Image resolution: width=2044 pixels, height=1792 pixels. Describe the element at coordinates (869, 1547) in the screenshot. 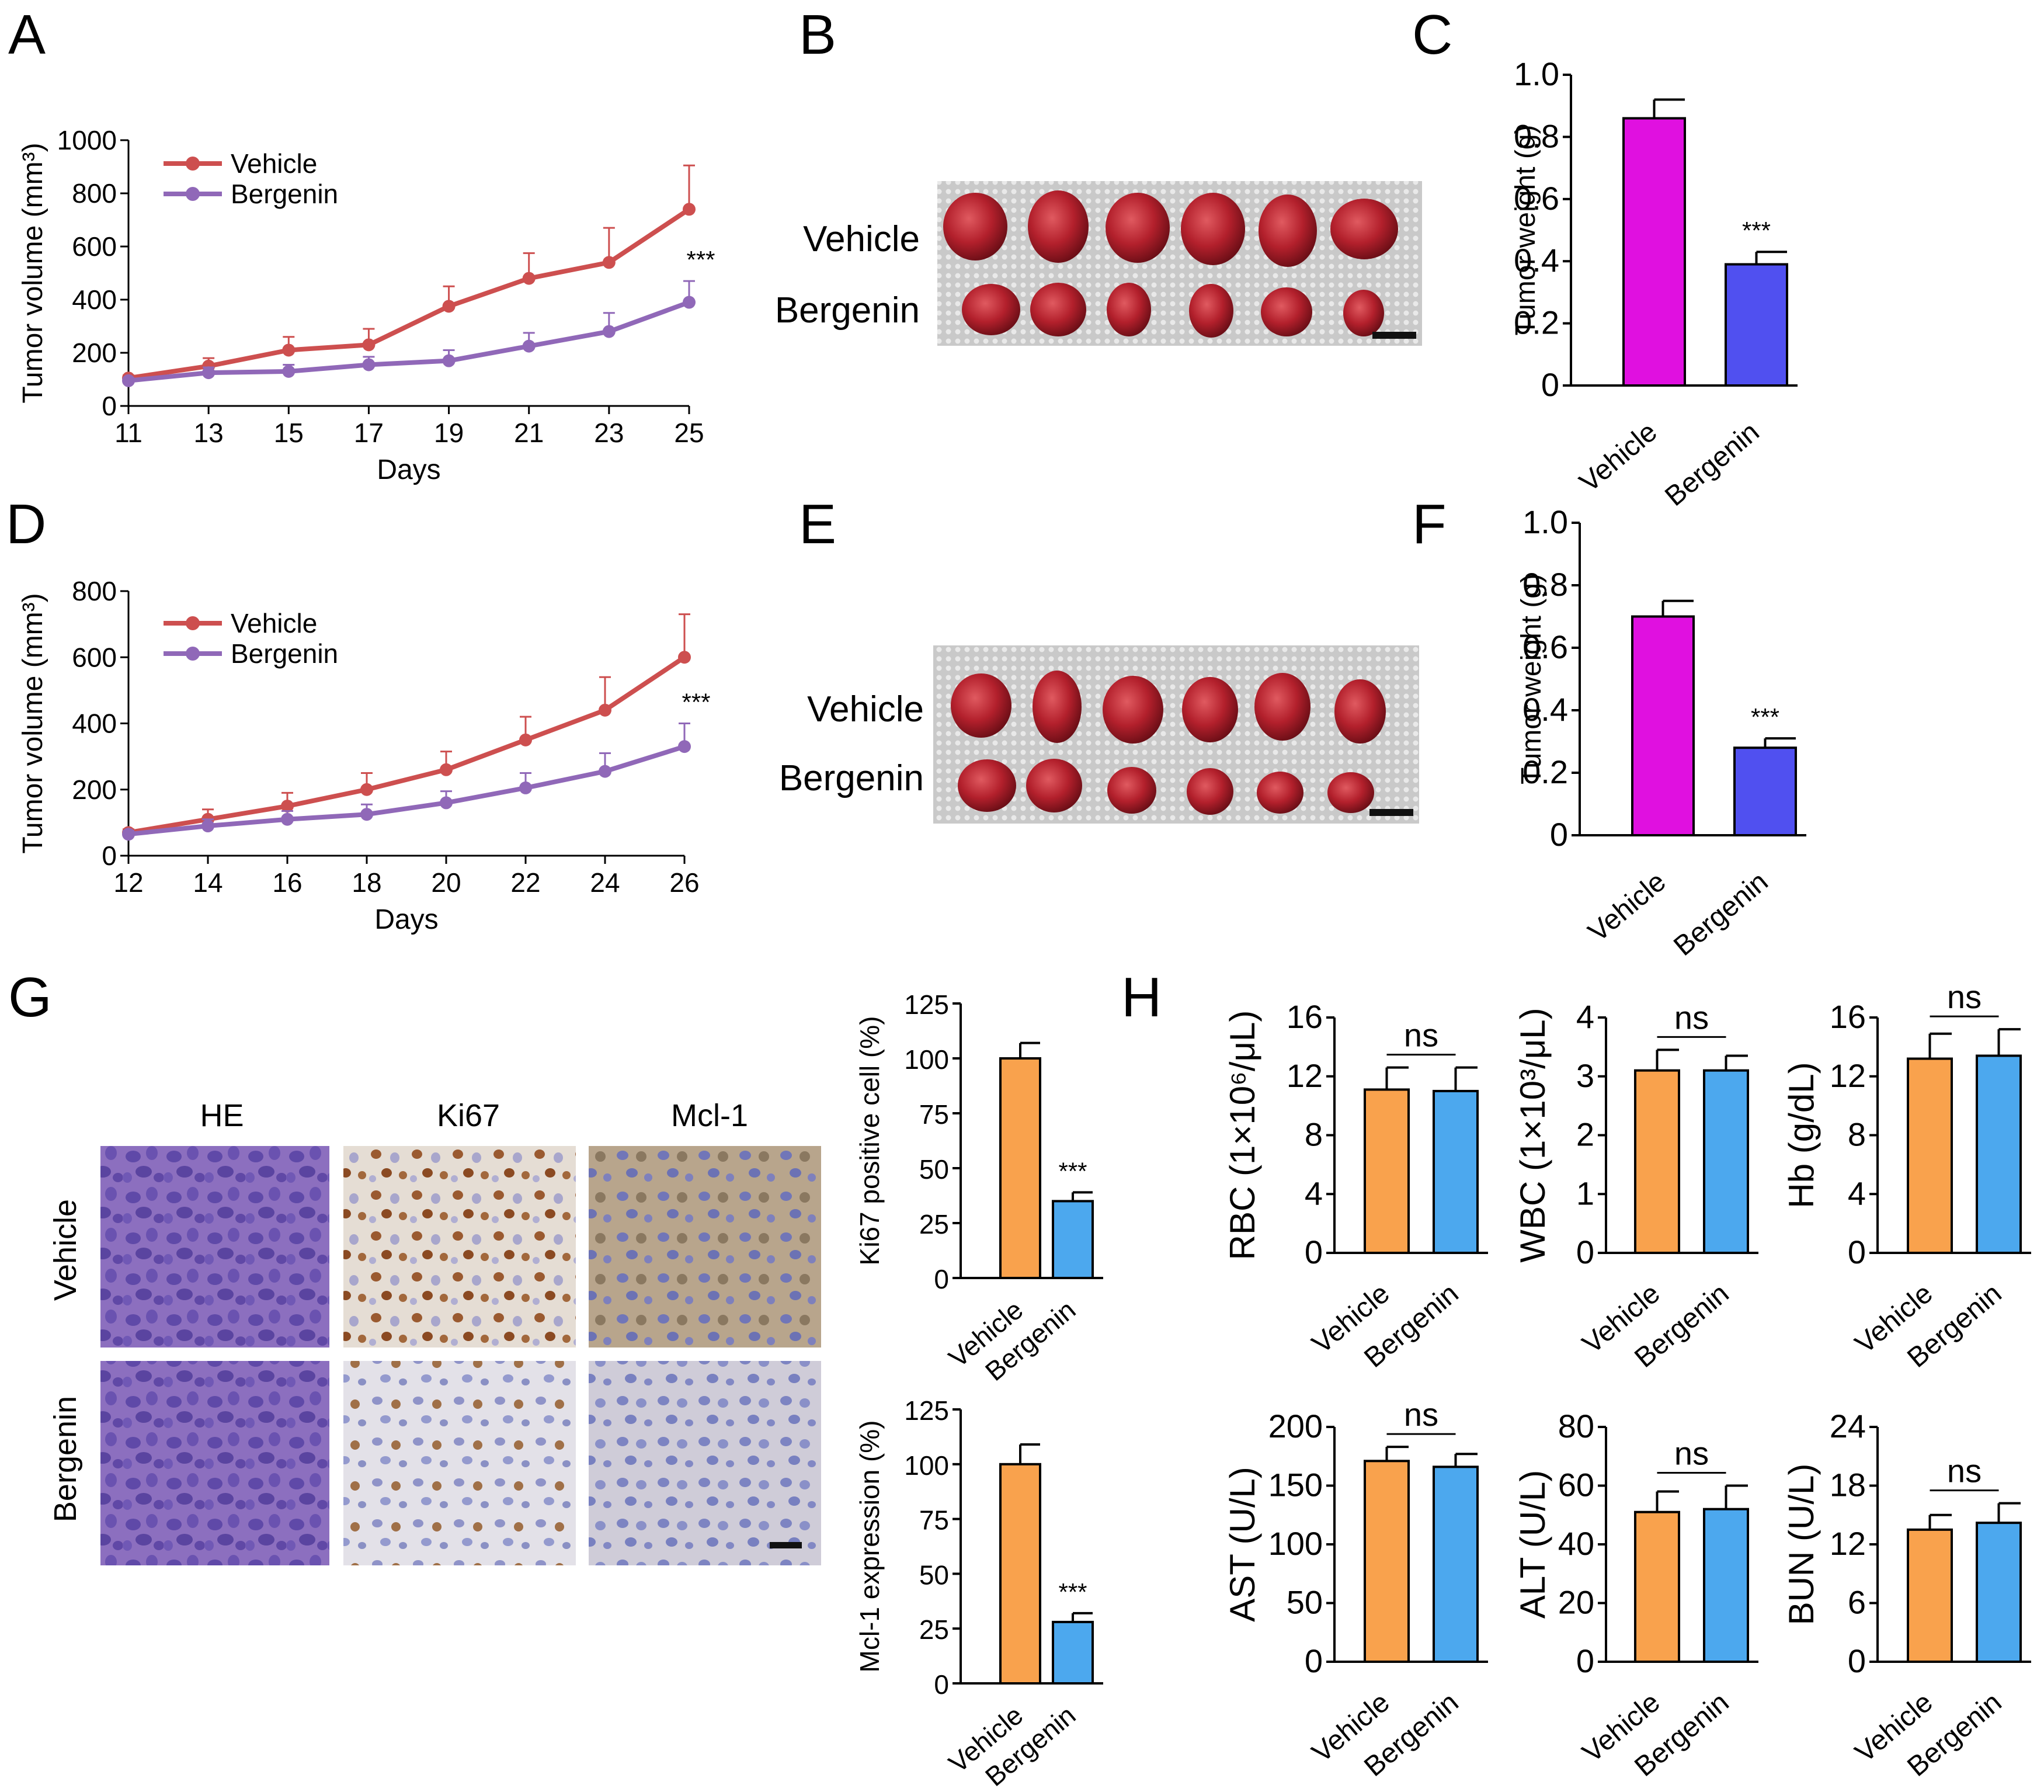

I see `y-axis-label: Mcl-1 expression (%)` at that location.